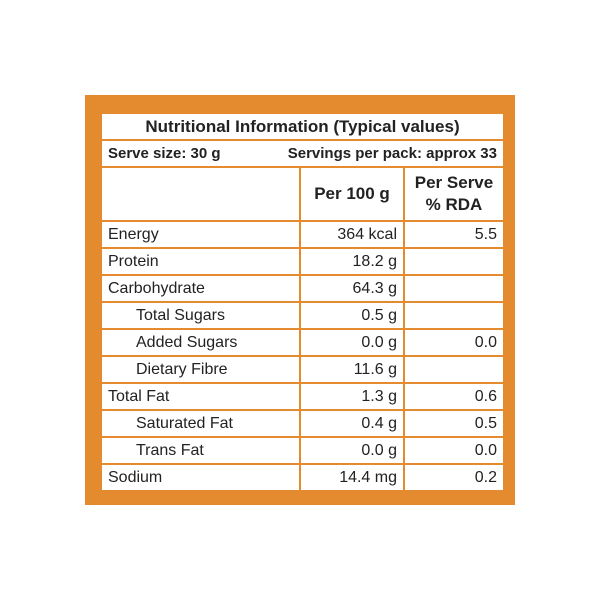 This screenshot has height=600, width=600. I want to click on nutrient-row: Trans Fat 0.0 g 0.0, so click(302, 450).